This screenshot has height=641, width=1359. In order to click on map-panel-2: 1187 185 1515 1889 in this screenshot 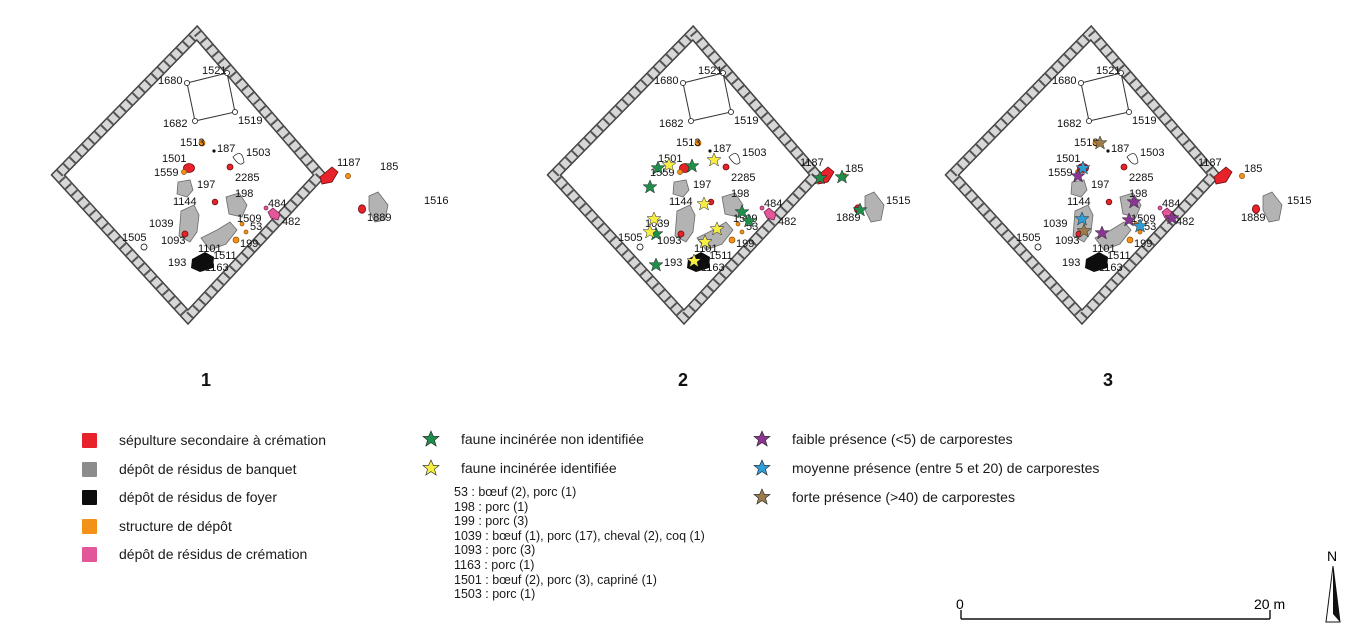, I will do `click(732, 175)`.